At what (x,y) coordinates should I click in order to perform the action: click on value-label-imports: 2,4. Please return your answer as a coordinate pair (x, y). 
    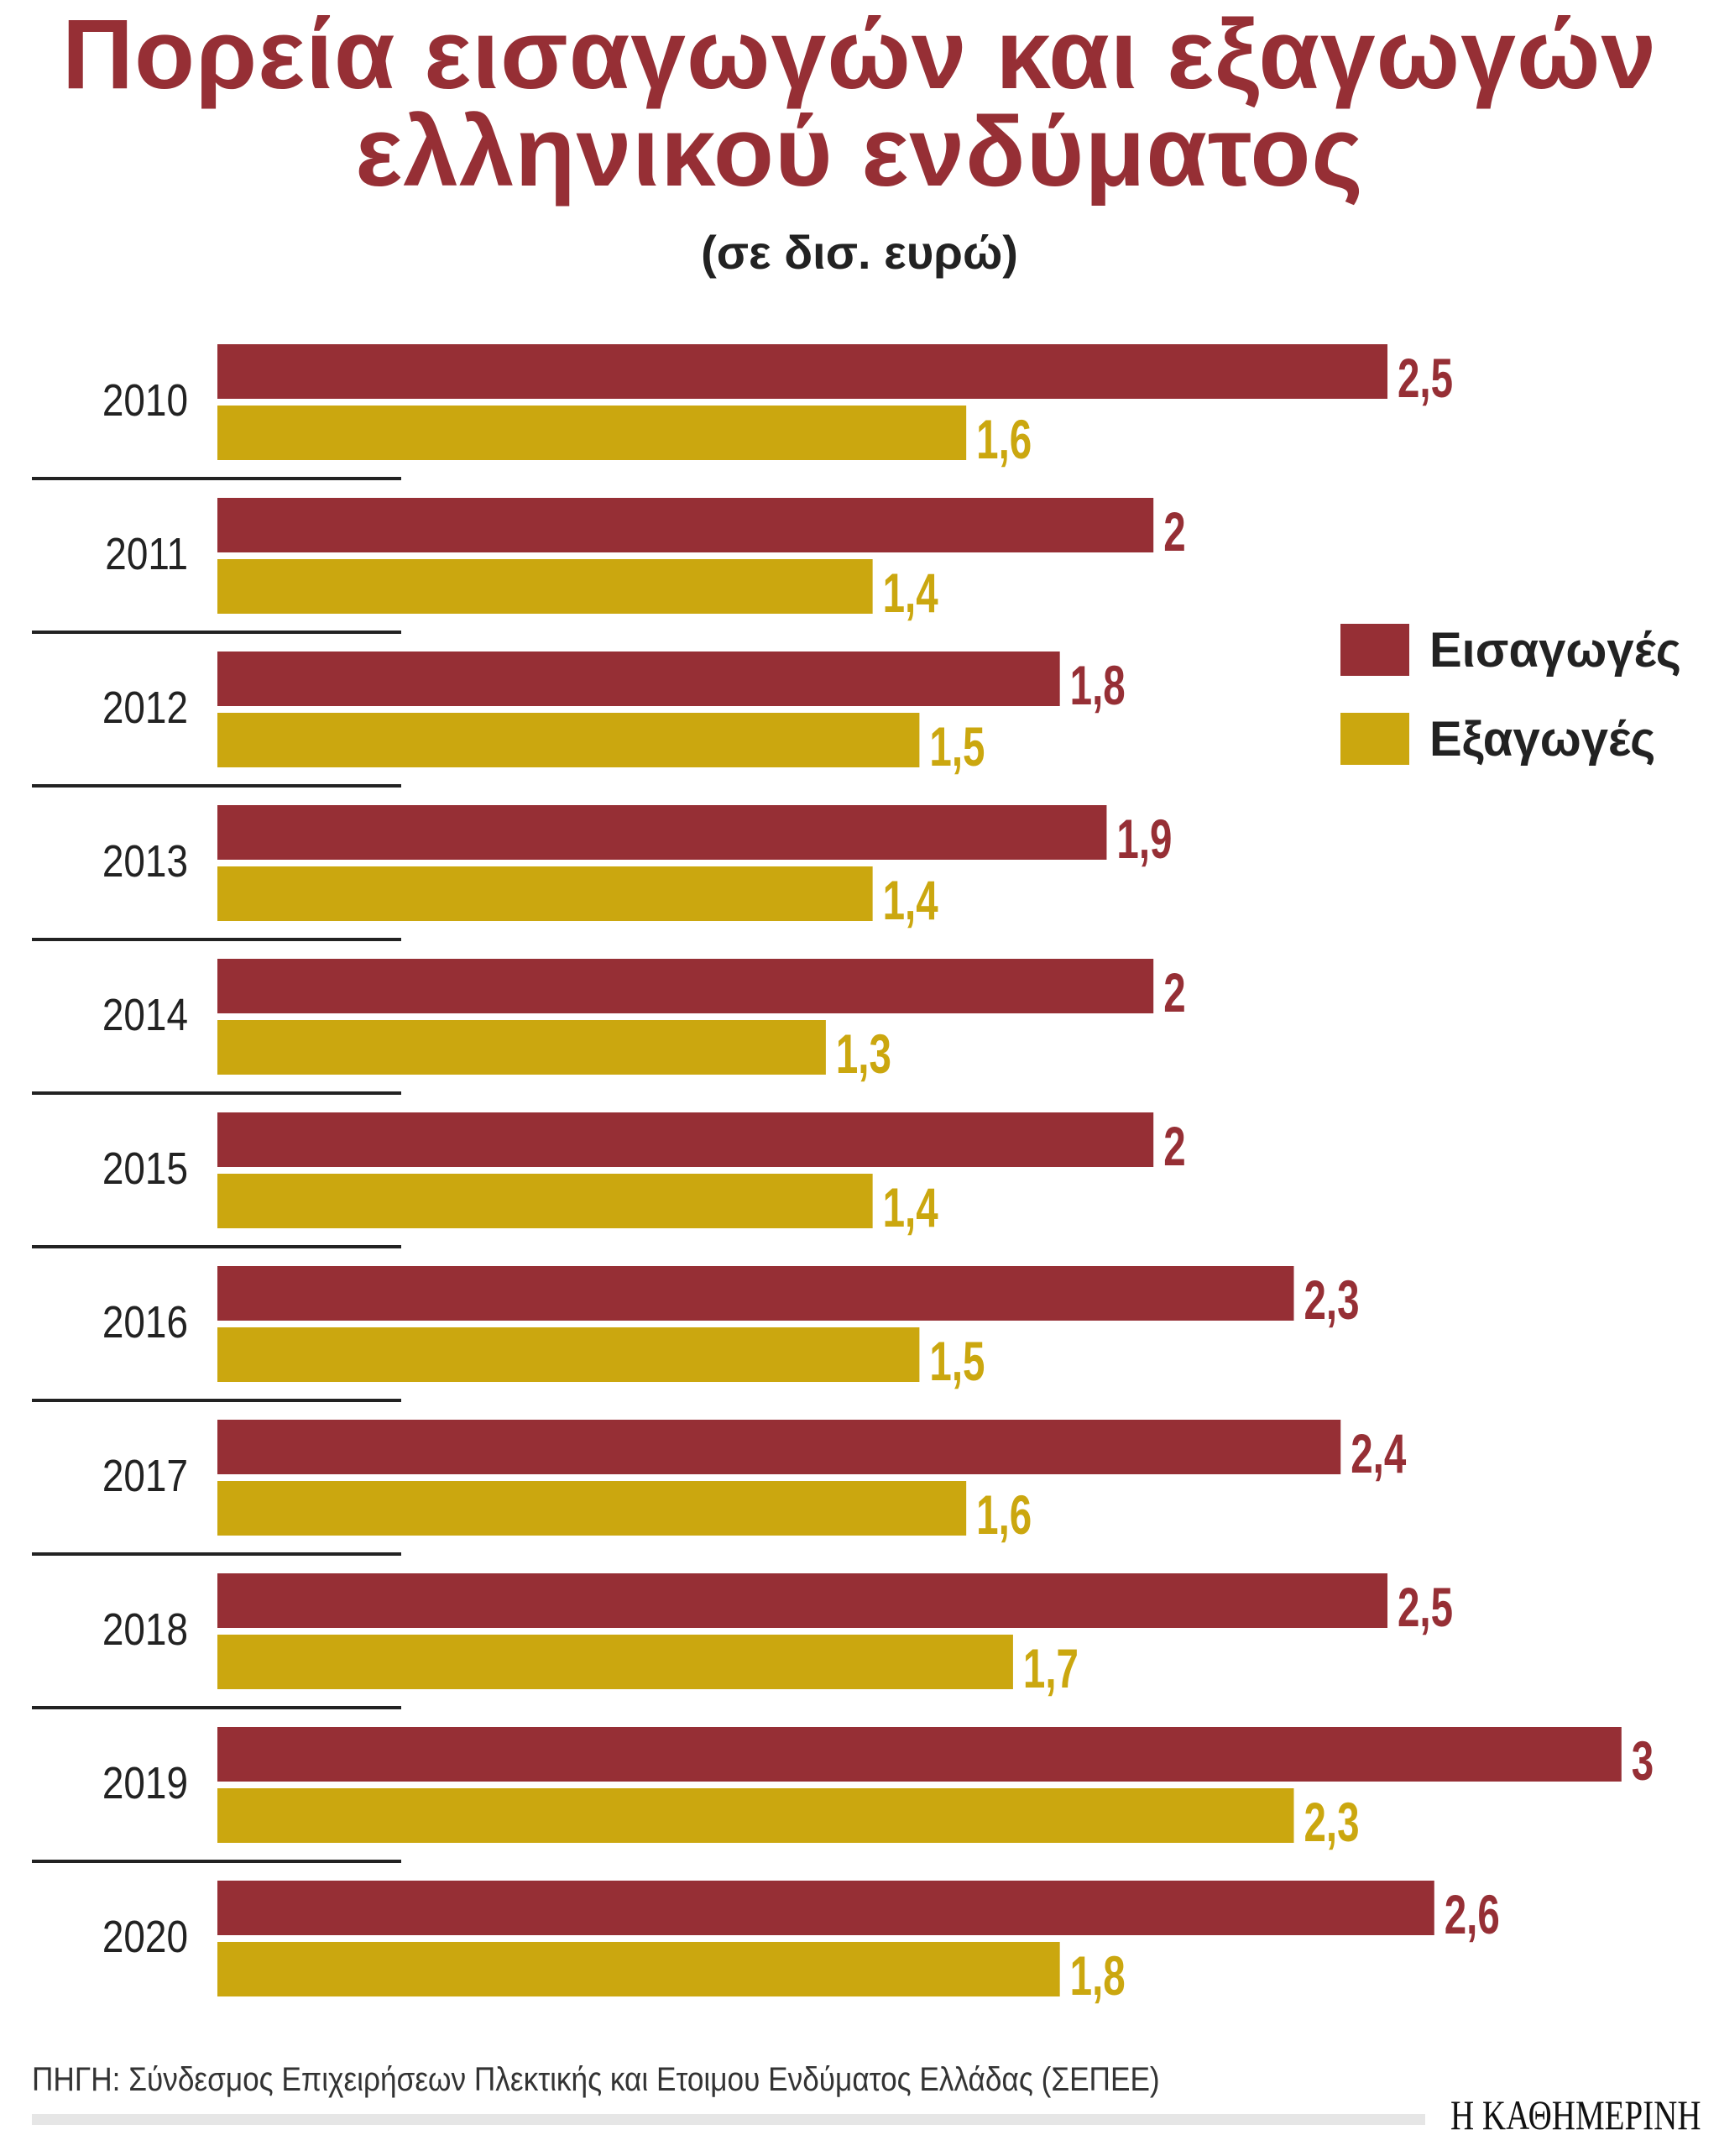
    Looking at the image, I should click on (1378, 1453).